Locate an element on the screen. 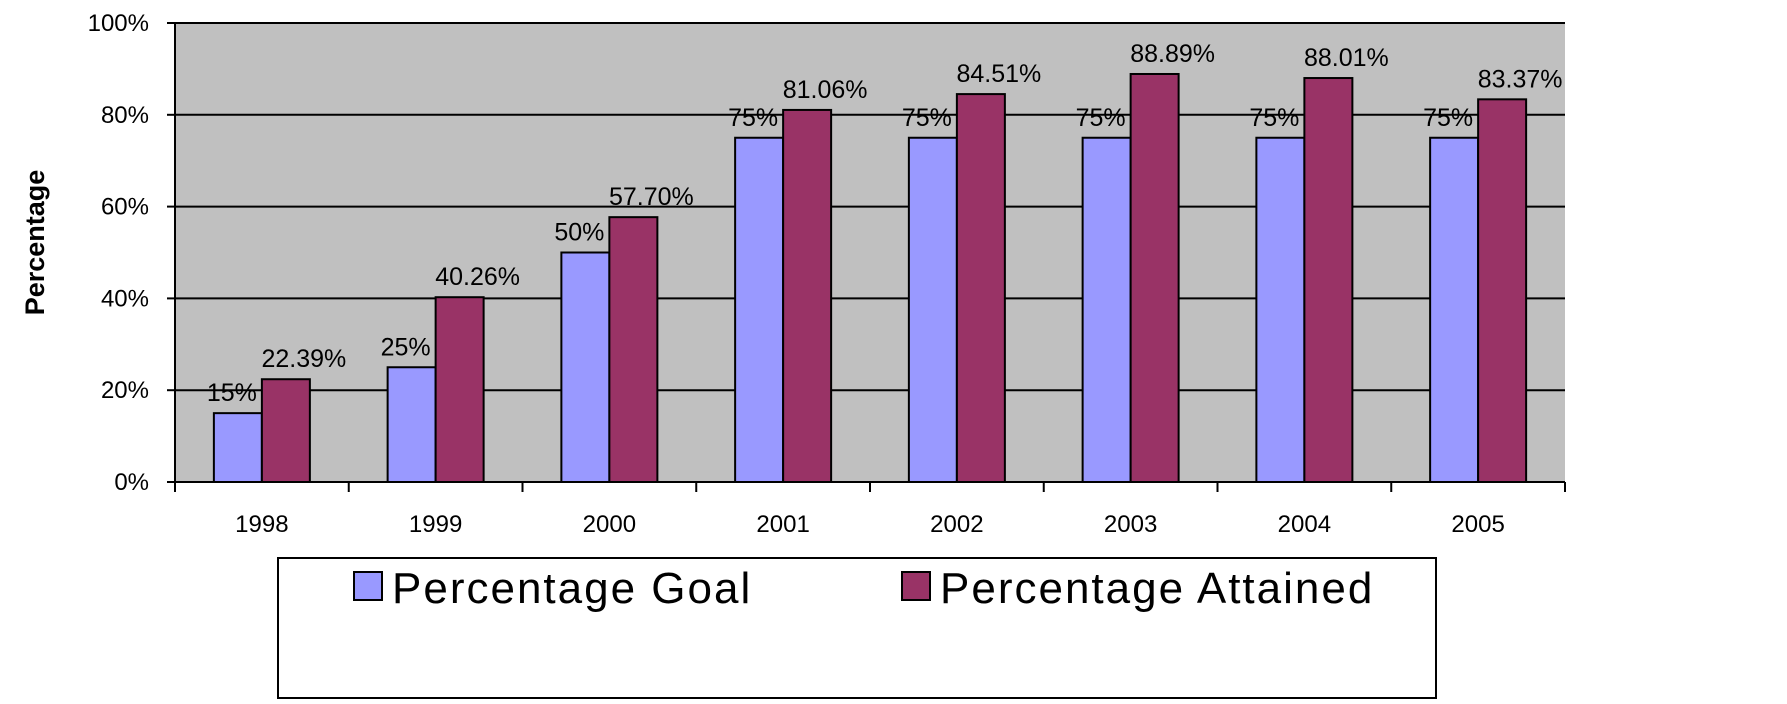 The width and height of the screenshot is (1787, 704). data-label-attained-1999: 40.26% is located at coordinates (477, 277).